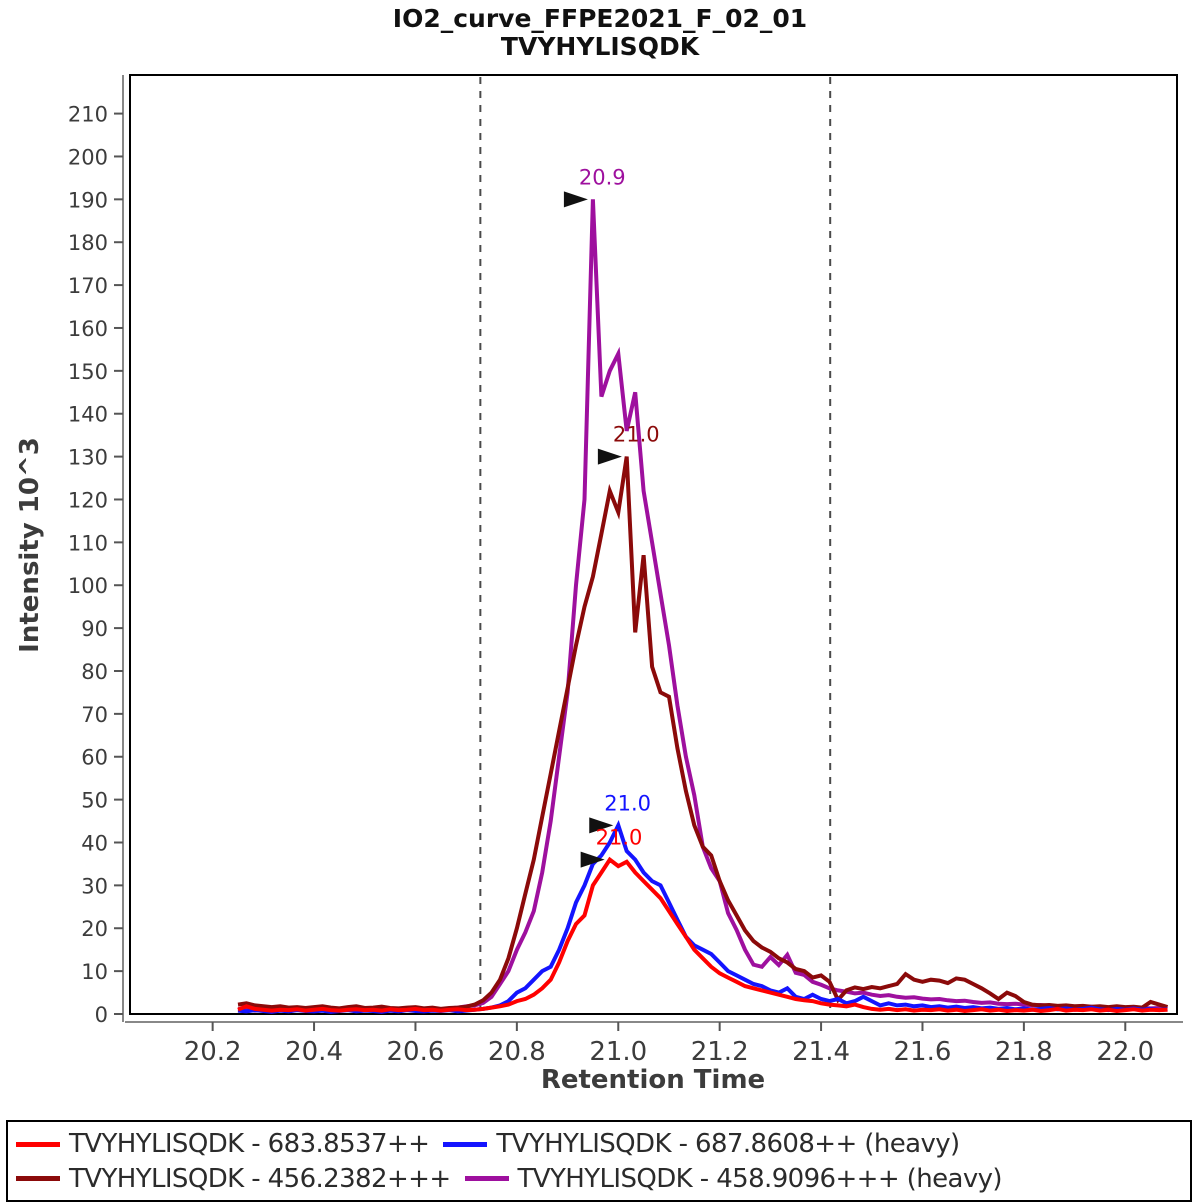  Describe the element at coordinates (101, 1015) in the screenshot. I see `y-tick-label: 0` at that location.